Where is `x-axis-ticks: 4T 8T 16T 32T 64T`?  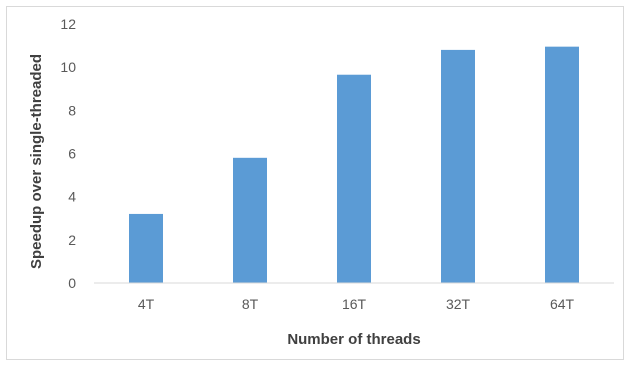 x-axis-ticks: 4T 8T 16T 32T 64T is located at coordinates (356, 304).